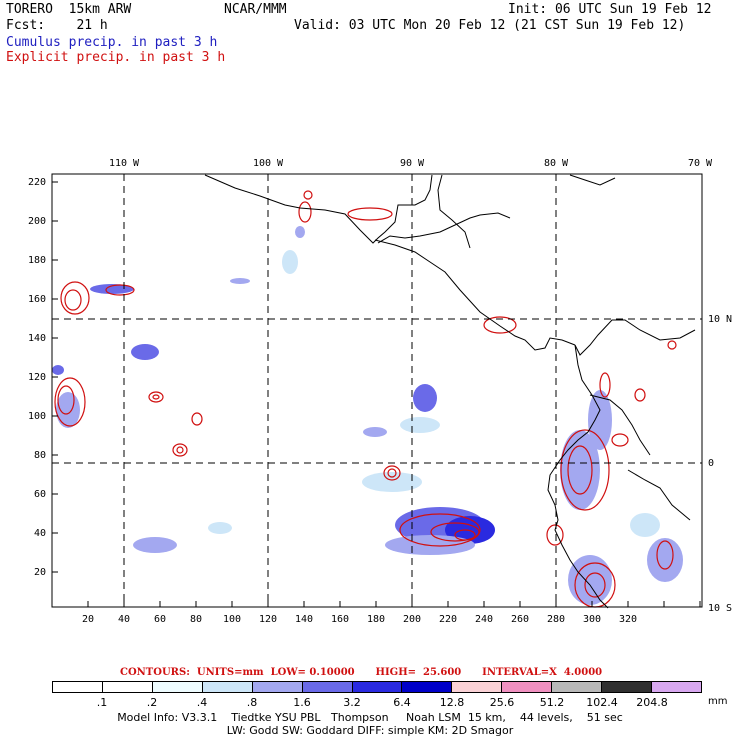 This screenshot has width=740, height=740. What do you see at coordinates (196, 619) in the screenshot?
I see `x-tick-label: 80` at bounding box center [196, 619].